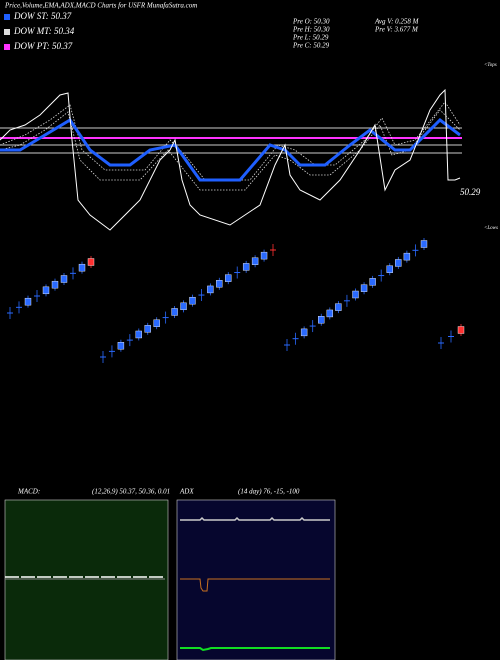 The height and width of the screenshot is (660, 500). What do you see at coordinates (470, 192) in the screenshot?
I see `last-price: 50.29` at bounding box center [470, 192].